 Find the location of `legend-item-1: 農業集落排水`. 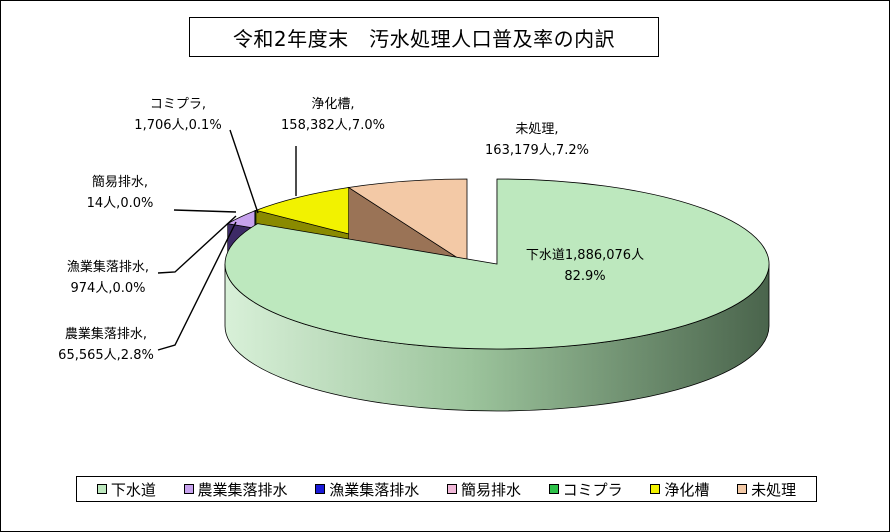

legend-item-1: 農業集落排水 is located at coordinates (235, 489).